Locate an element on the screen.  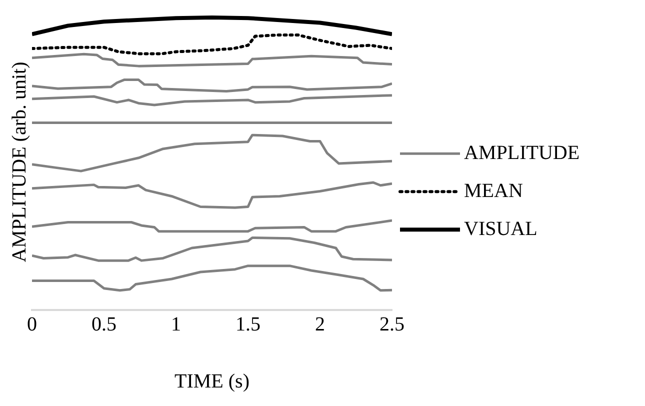
legend-label: AMPLITUDE is located at coordinates (522, 153).